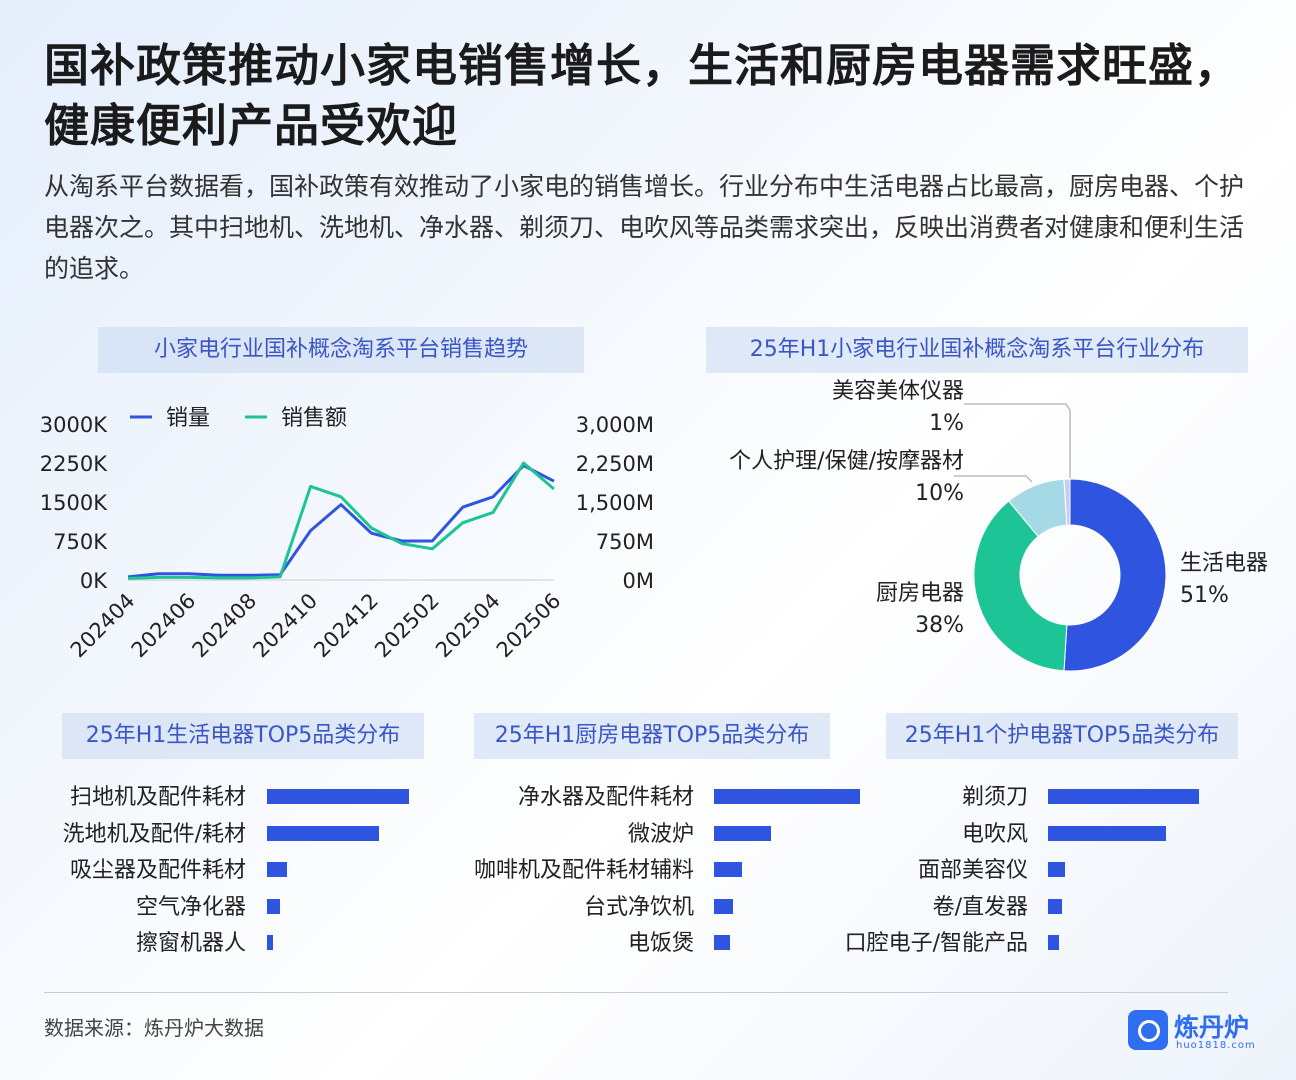 This screenshot has width=1296, height=1080. What do you see at coordinates (80, 542) in the screenshot?
I see `y-left-tick-label: 750K` at bounding box center [80, 542].